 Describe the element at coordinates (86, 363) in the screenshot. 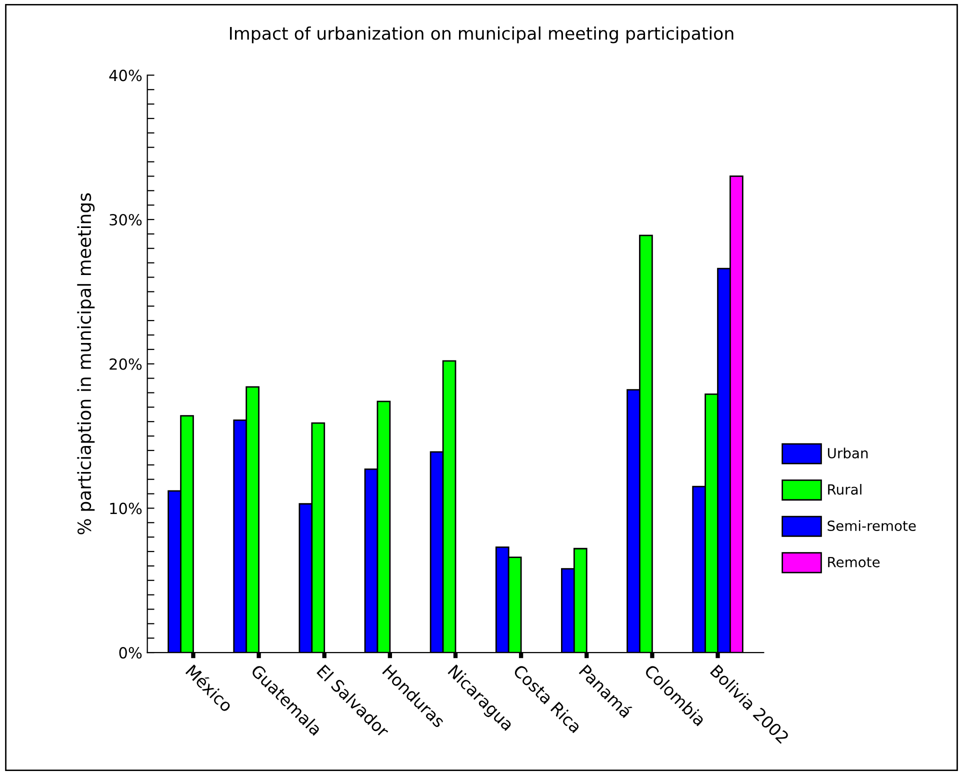

I see `y-axis-title: % particiaption in municipal meetings` at that location.